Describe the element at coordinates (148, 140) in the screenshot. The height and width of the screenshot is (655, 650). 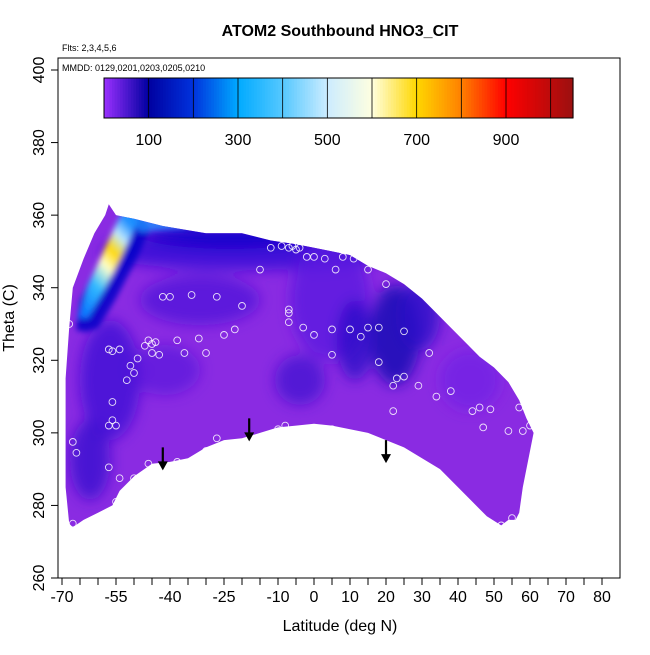
I see `colorbar-tick-label: 100` at that location.